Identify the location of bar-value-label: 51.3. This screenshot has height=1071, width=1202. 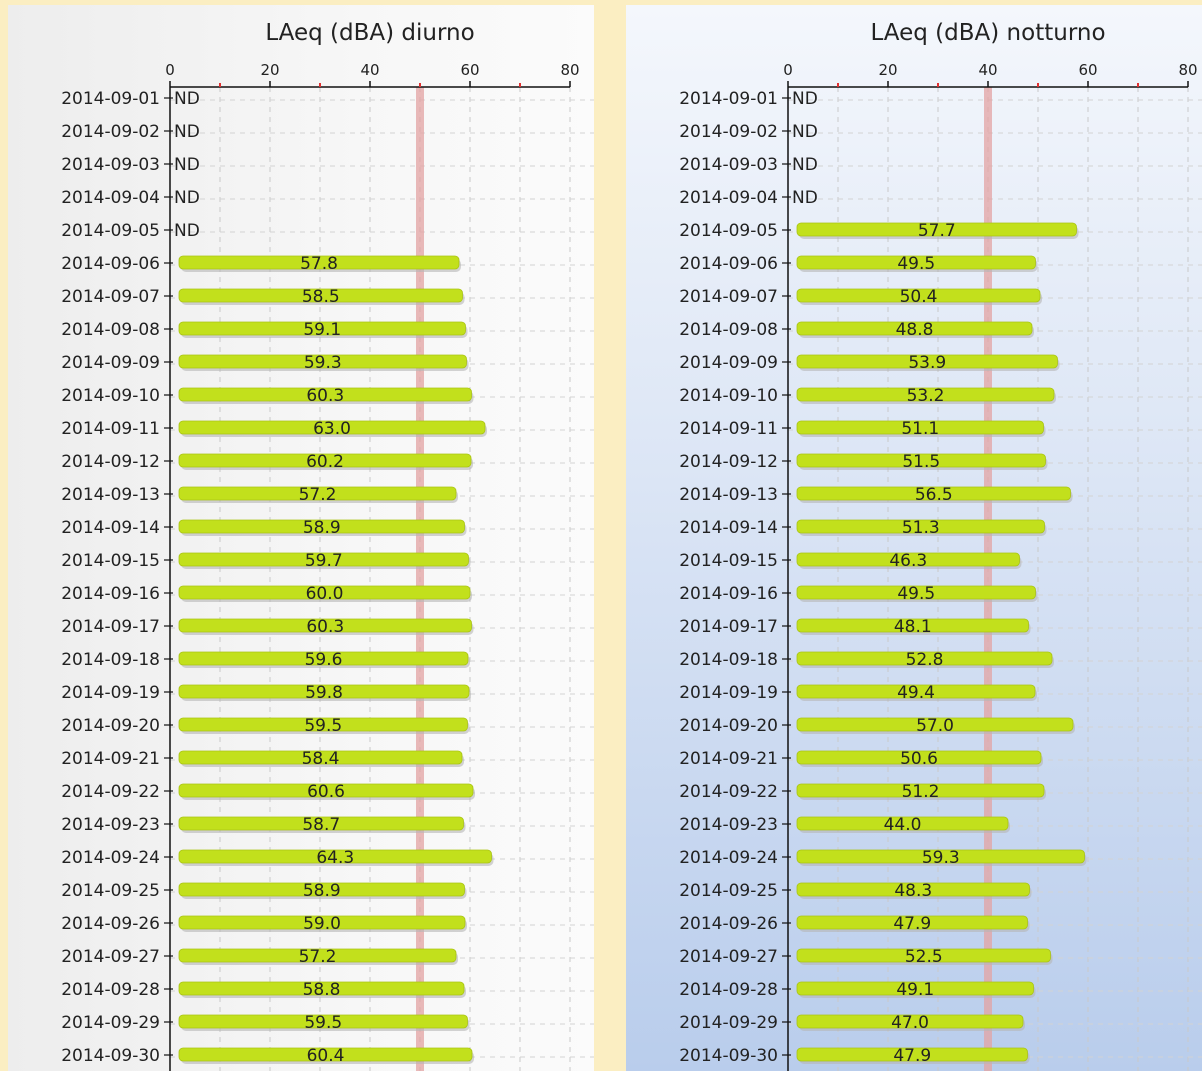
(921, 528).